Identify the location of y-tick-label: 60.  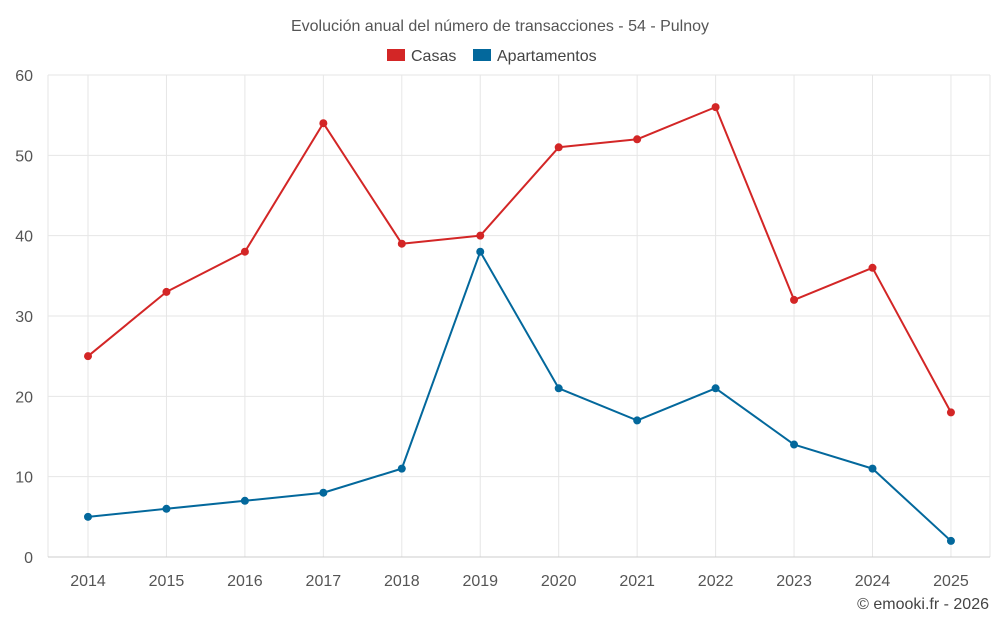
(24, 76).